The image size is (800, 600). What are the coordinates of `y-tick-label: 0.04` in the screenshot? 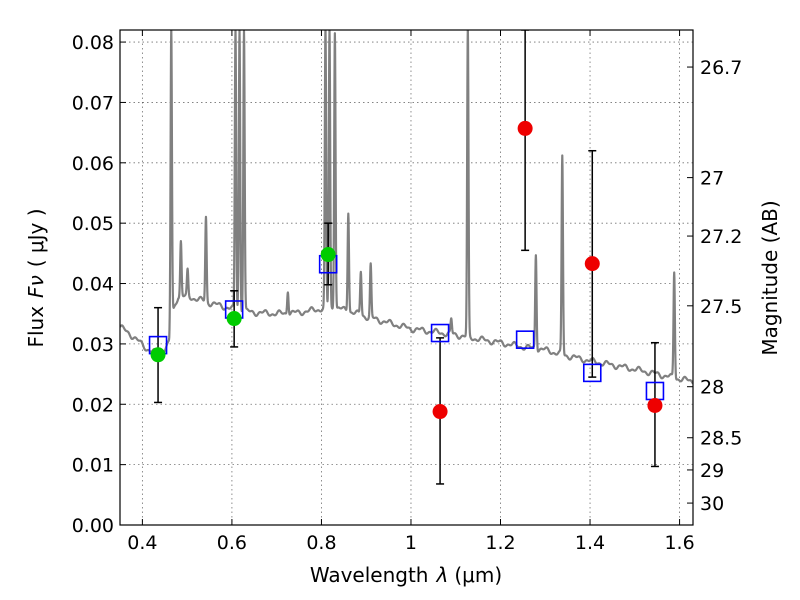 It's located at (93, 285).